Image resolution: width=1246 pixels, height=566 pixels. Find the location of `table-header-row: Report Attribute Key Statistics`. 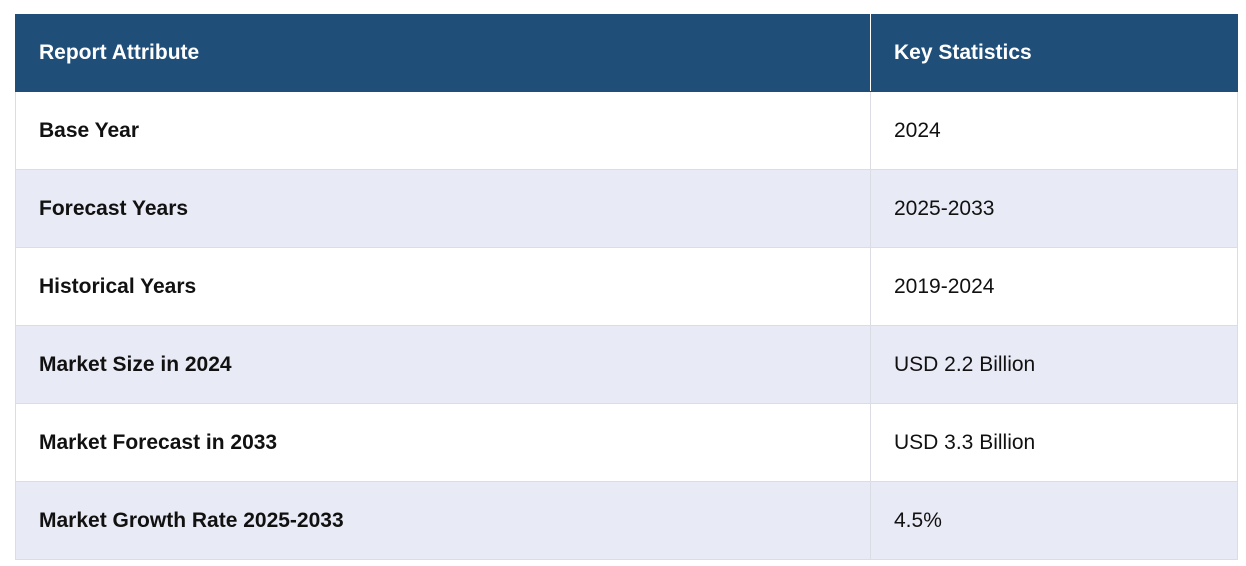

table-header-row: Report Attribute Key Statistics is located at coordinates (626, 53).